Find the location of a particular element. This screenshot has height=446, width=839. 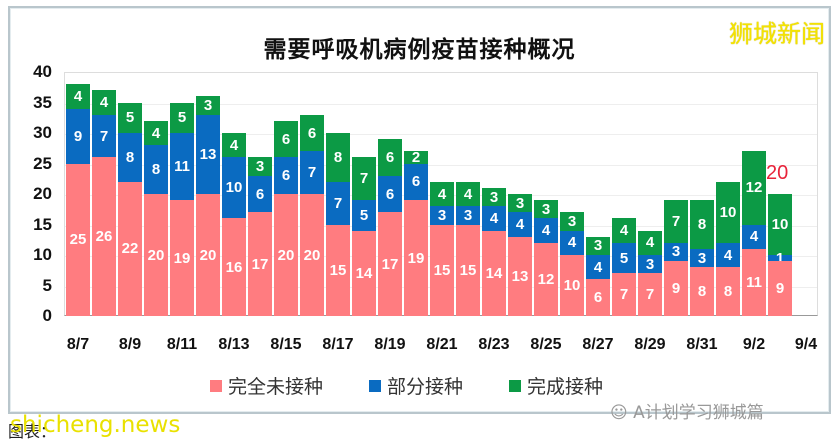

bar-8-12: 20 13 3 is located at coordinates (208, 206).